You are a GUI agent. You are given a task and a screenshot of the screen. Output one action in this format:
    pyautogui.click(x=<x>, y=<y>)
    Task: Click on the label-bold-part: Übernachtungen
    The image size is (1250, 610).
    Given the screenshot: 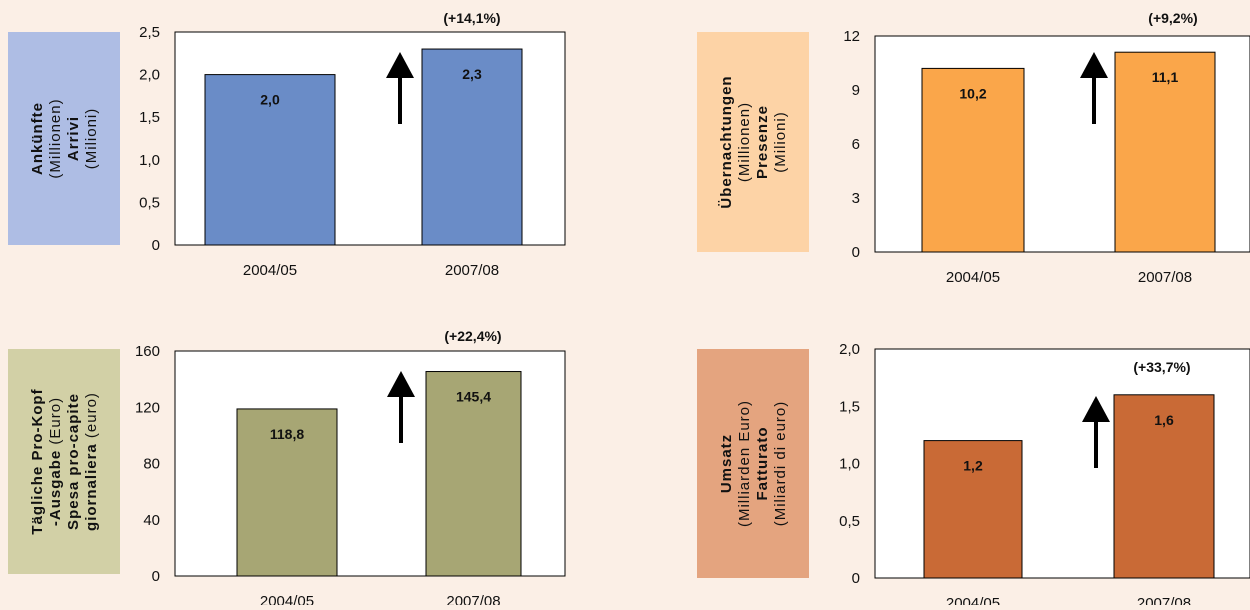 What is the action you would take?
    pyautogui.click(x=726, y=141)
    